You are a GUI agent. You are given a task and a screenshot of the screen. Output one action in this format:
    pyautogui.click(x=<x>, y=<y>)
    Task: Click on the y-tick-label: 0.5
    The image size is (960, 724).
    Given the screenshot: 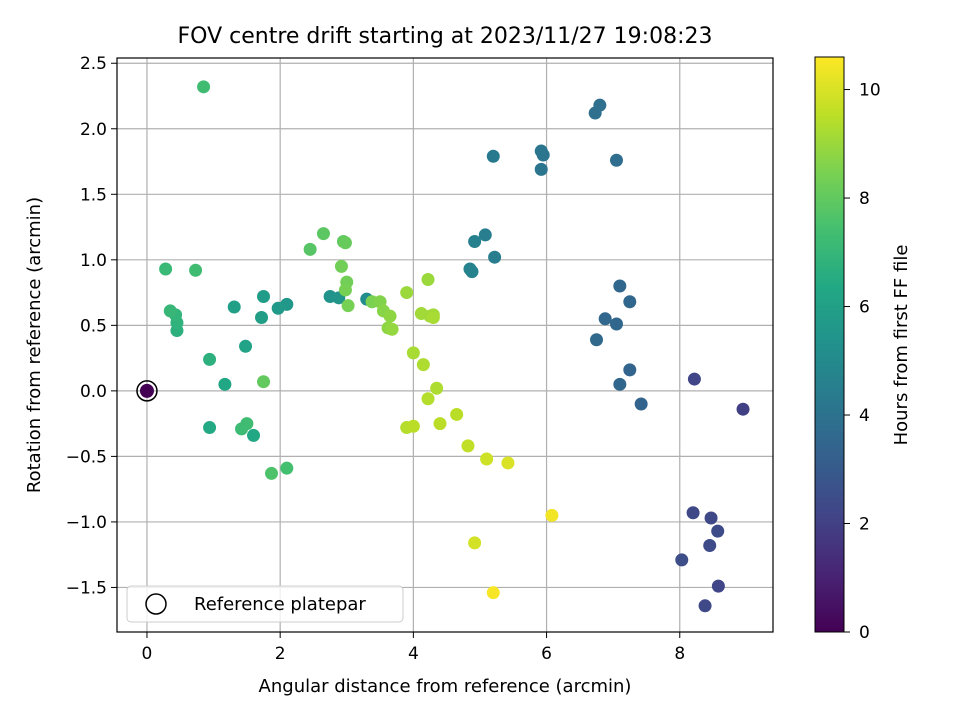 What is the action you would take?
    pyautogui.click(x=93, y=326)
    